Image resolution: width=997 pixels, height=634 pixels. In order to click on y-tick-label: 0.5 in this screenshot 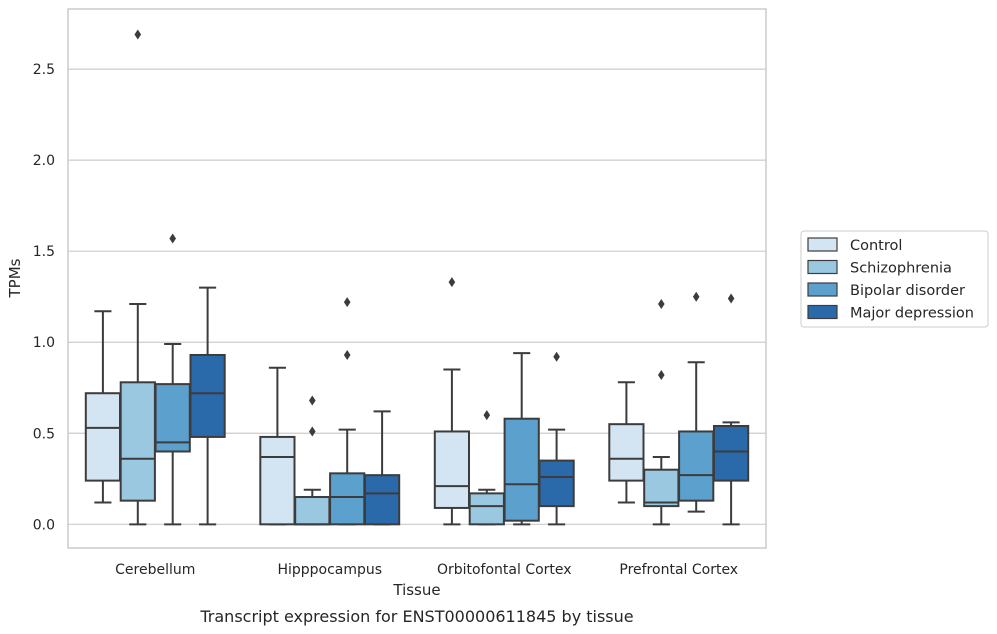, I will do `click(44, 434)`.